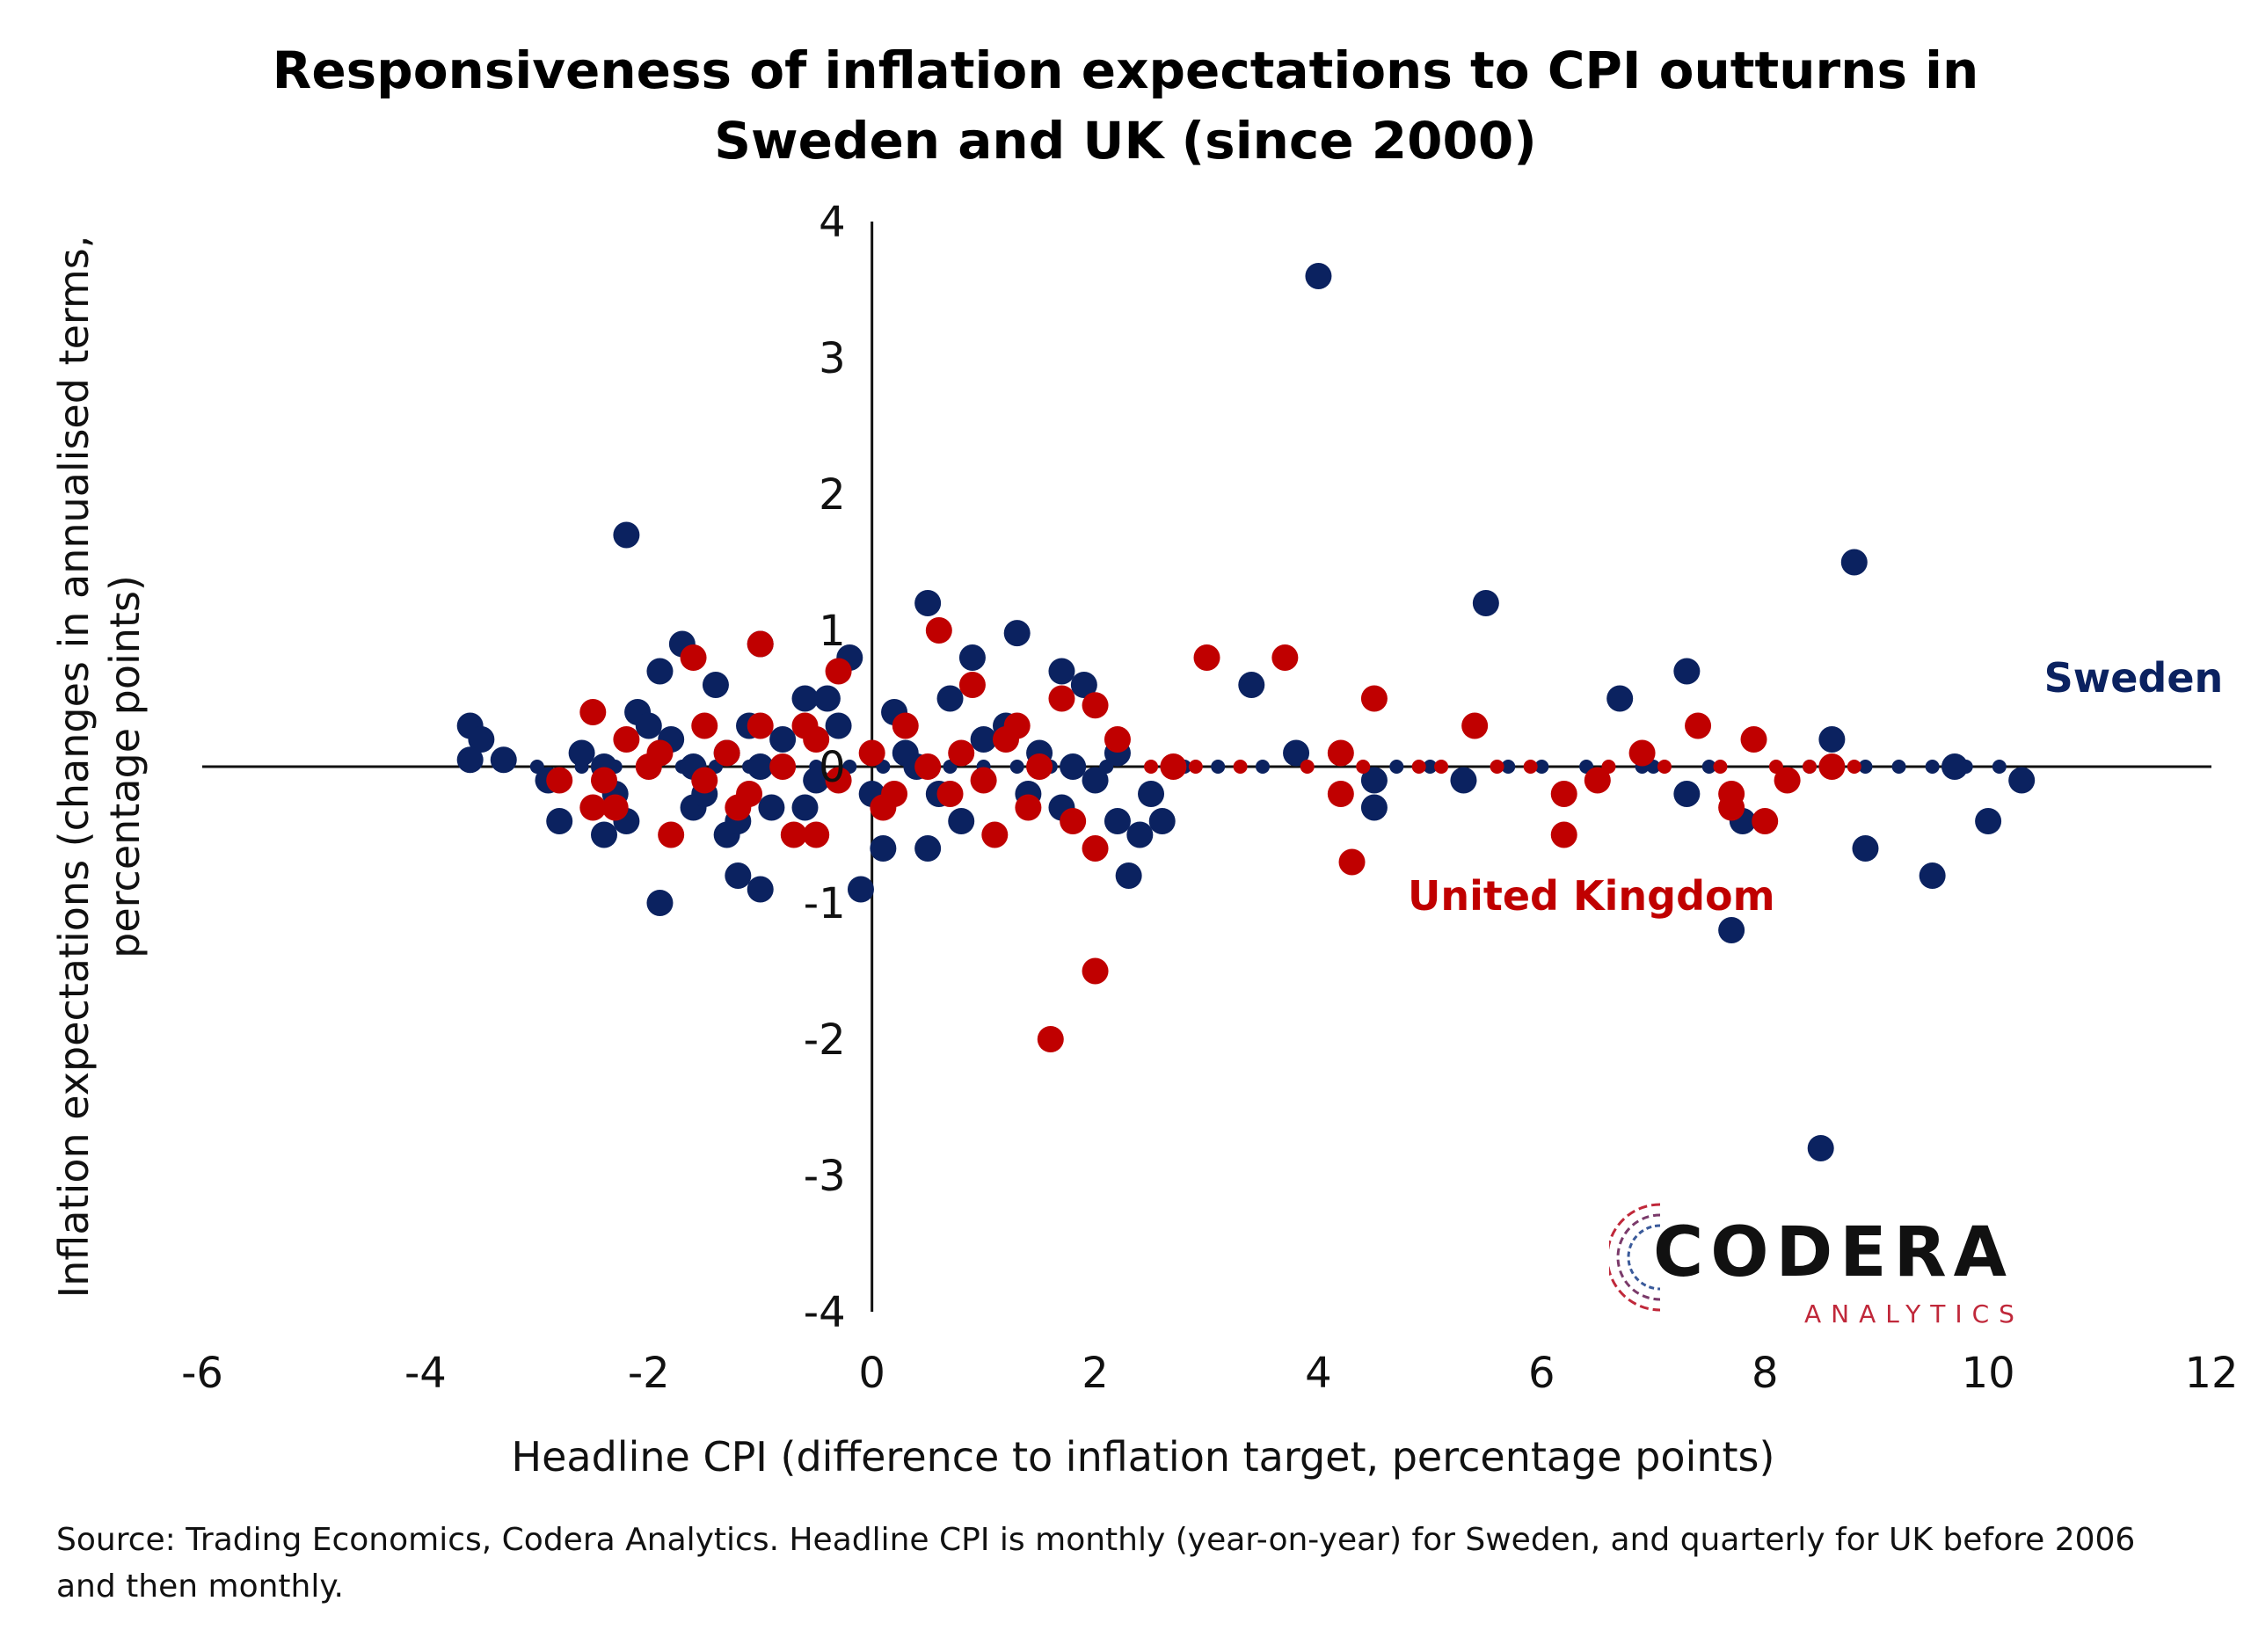  I want to click on logo-wordmark: CODERA, so click(1833, 1252).